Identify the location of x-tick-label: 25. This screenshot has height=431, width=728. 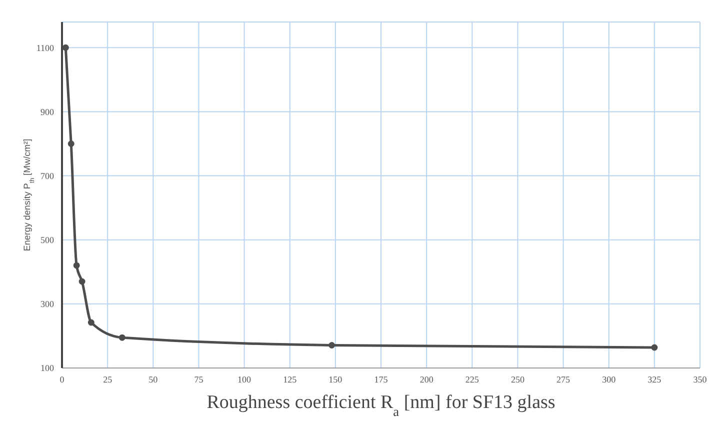
(108, 379).